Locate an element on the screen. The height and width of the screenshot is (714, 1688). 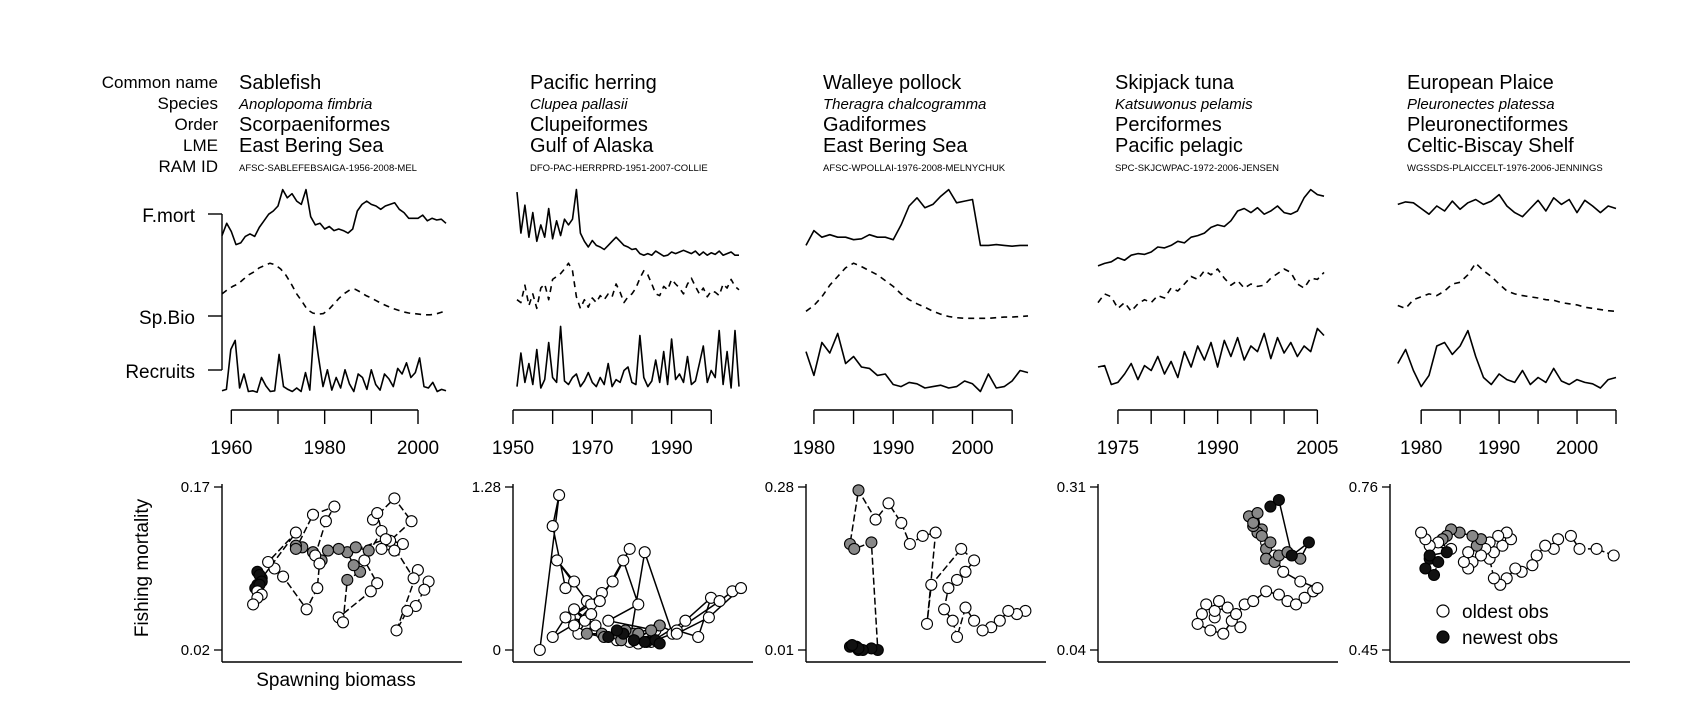
scatter-y-axis-label: Fishing mortality is located at coordinates (142, 567).